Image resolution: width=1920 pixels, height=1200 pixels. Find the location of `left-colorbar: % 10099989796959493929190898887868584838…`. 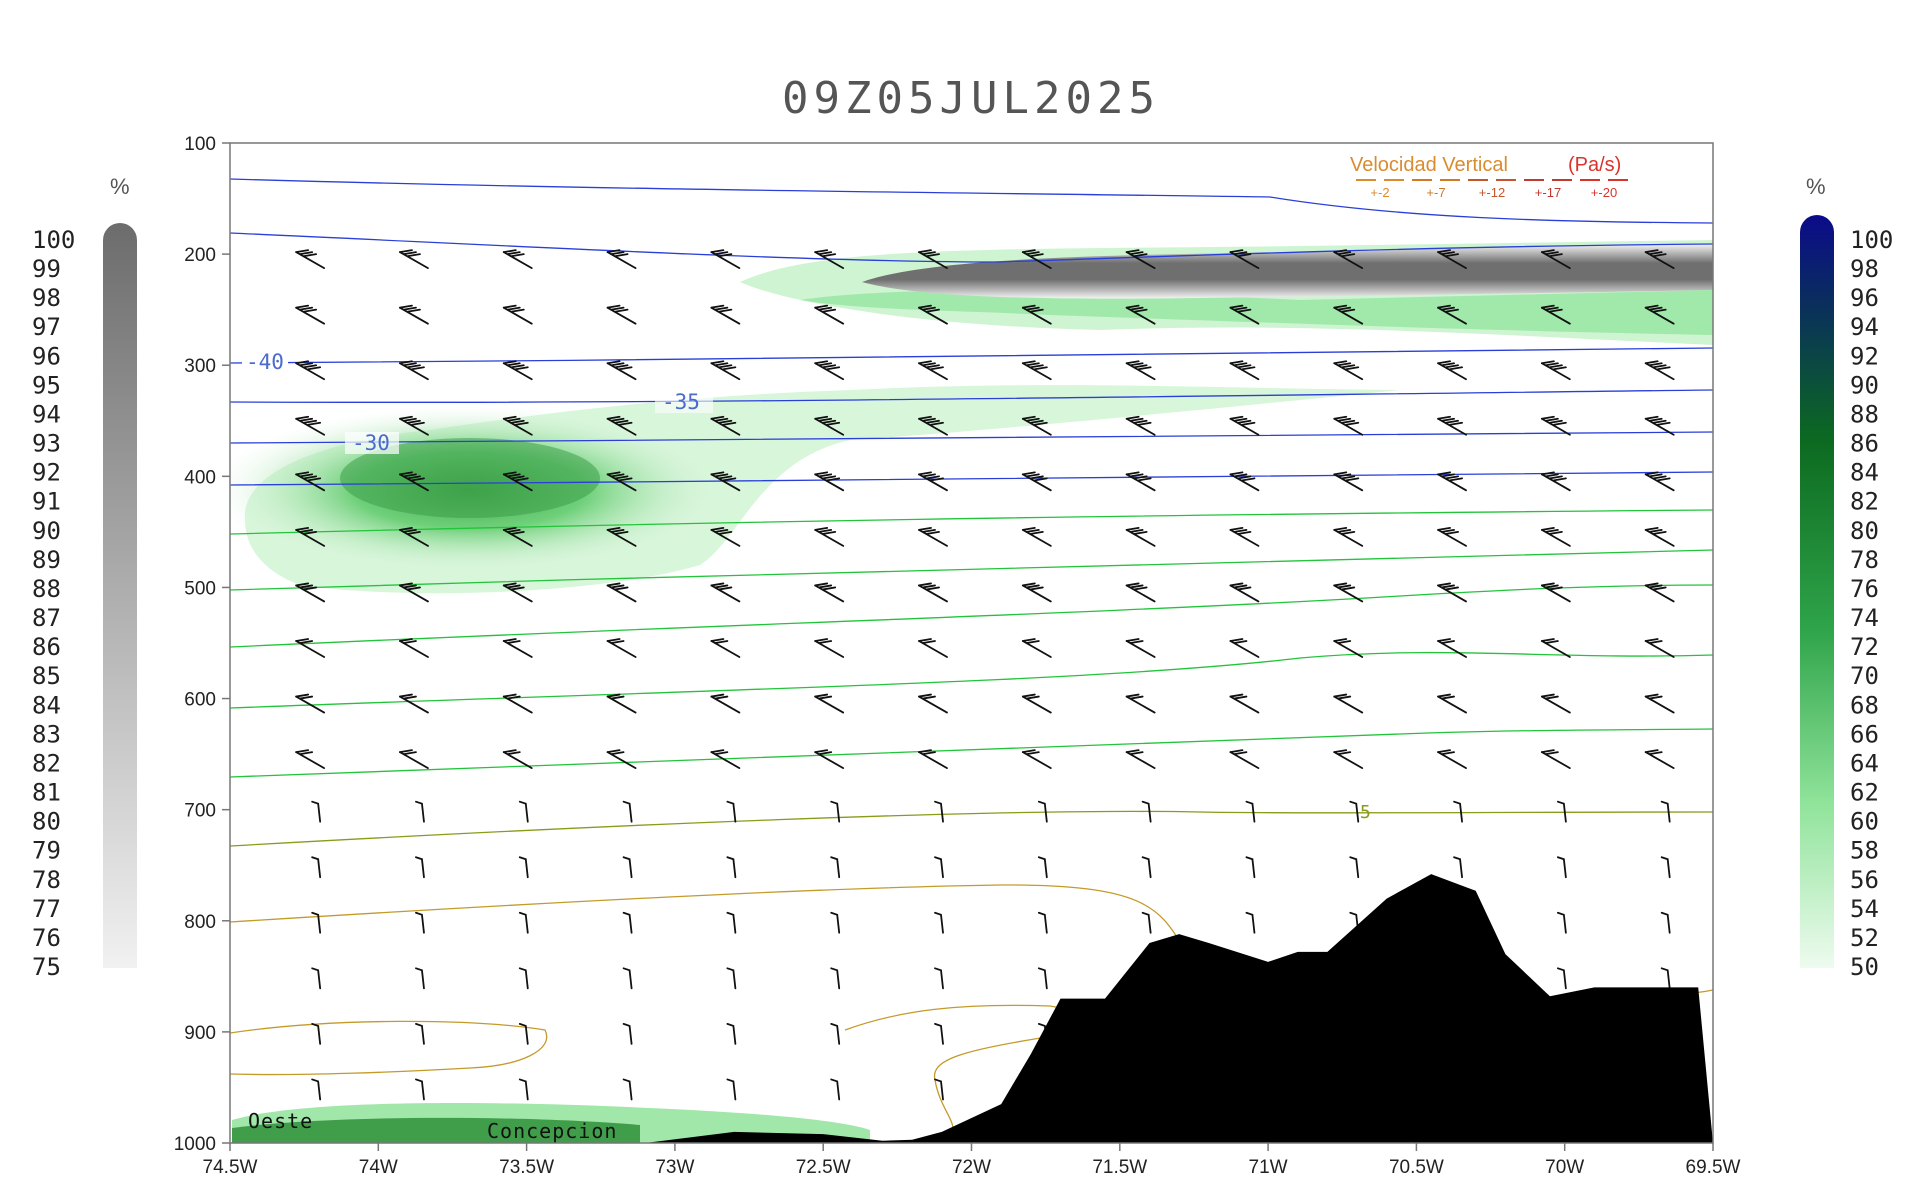

left-colorbar: % 10099989796959493929190898887868584838… is located at coordinates (84, 577).